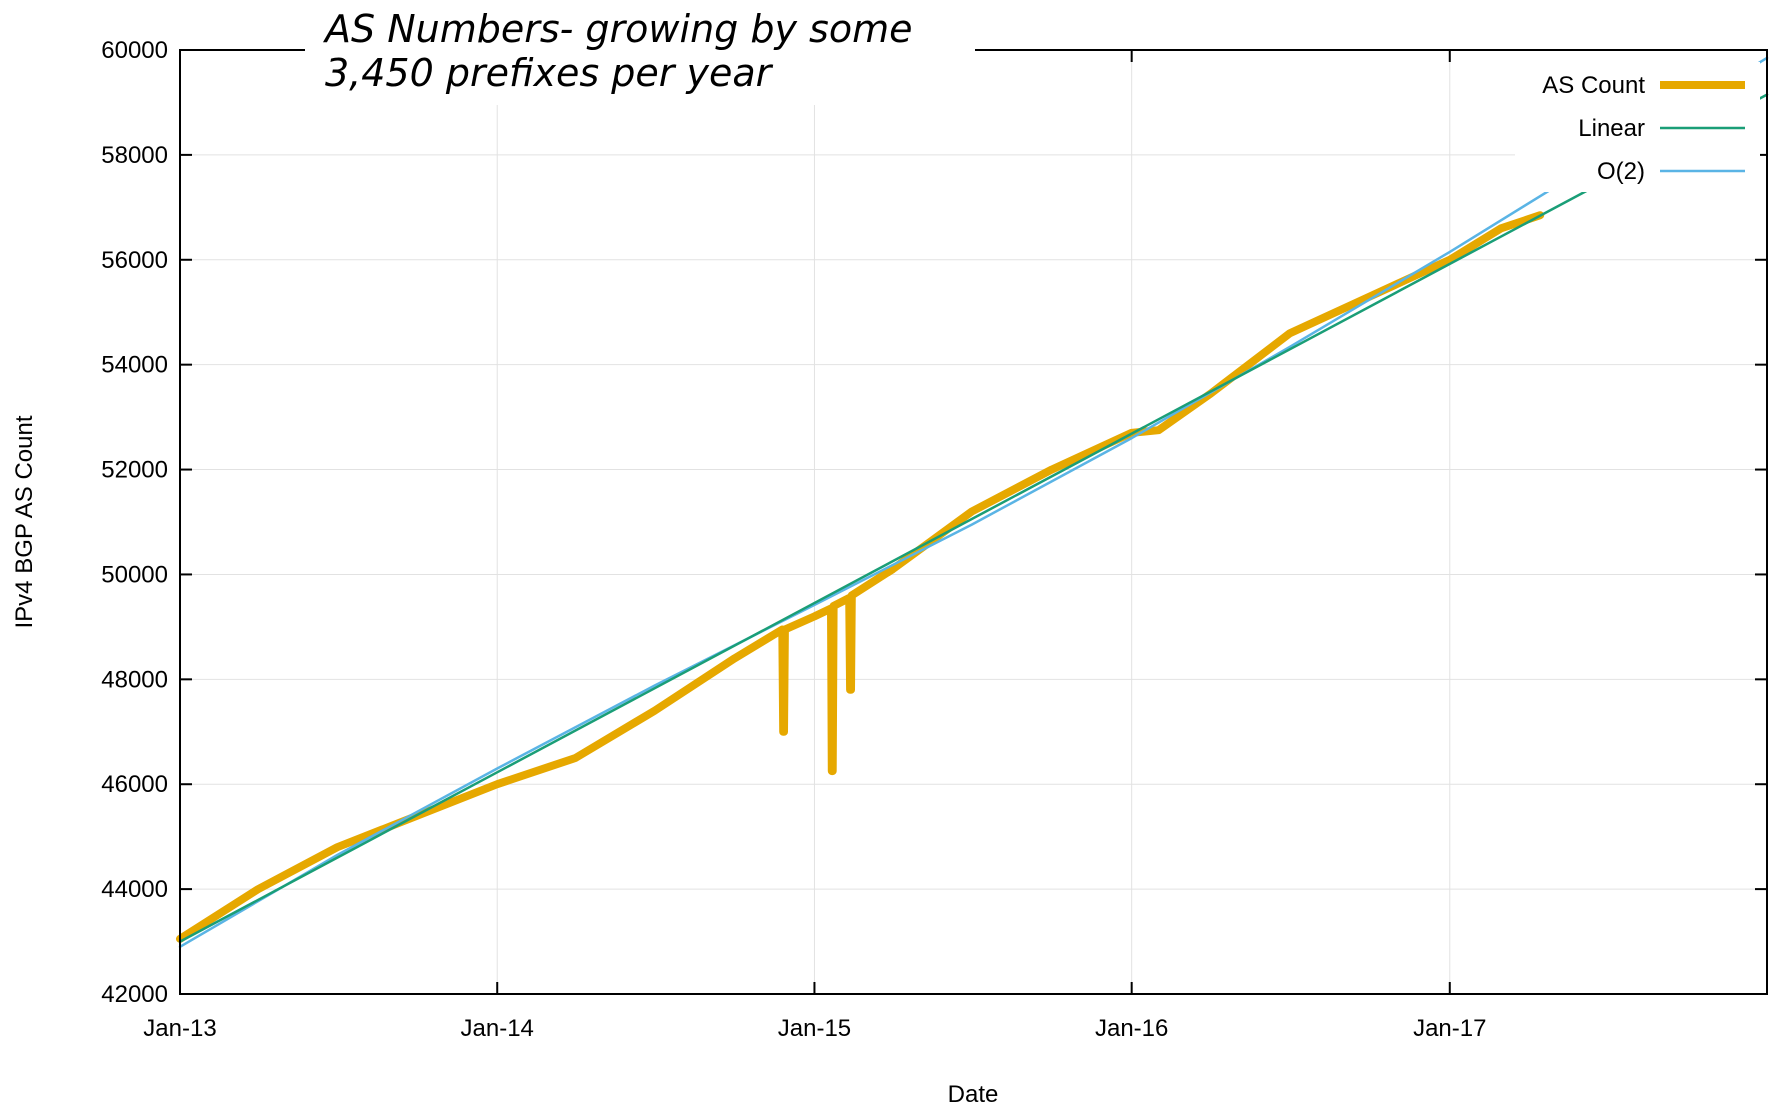  What do you see at coordinates (973, 1094) in the screenshot?
I see `x-axis-title: Date` at bounding box center [973, 1094].